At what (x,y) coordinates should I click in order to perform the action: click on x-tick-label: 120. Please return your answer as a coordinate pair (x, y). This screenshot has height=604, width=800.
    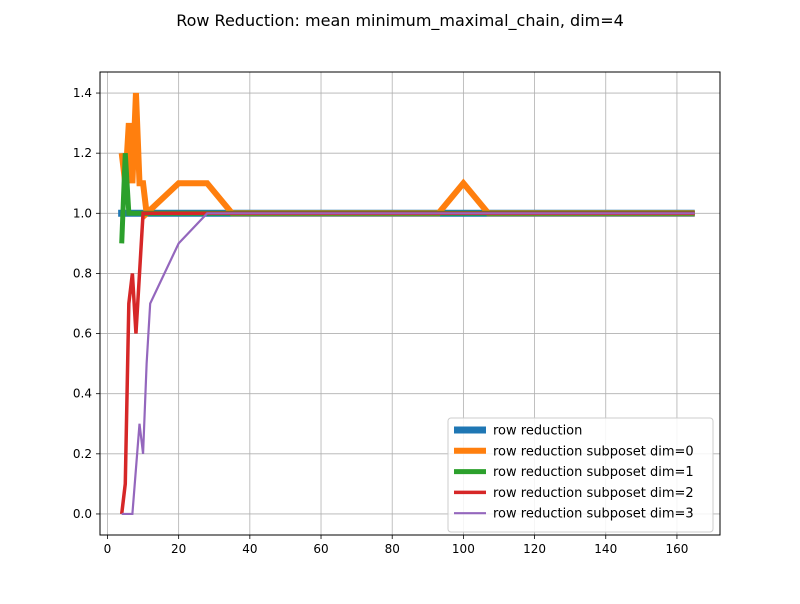
    Looking at the image, I should click on (534, 549).